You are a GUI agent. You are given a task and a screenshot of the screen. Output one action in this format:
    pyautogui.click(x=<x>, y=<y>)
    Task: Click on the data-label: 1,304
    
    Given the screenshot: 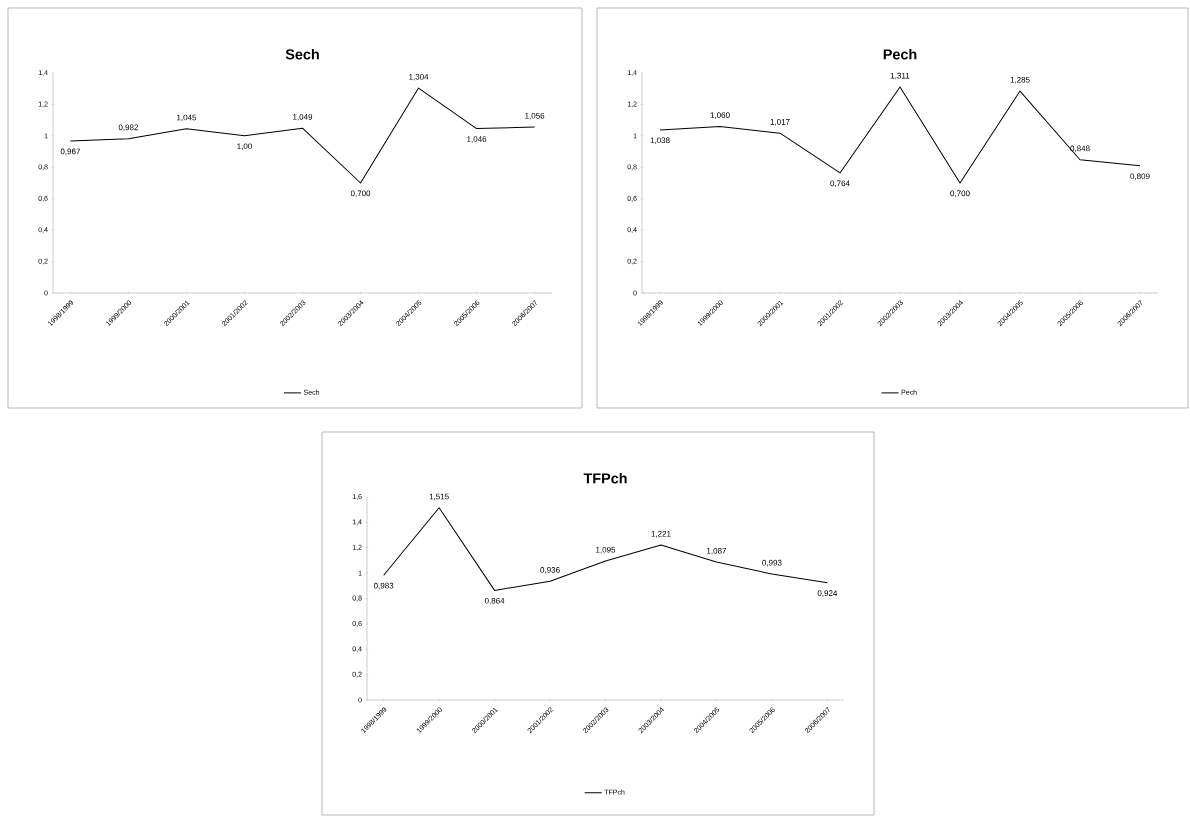 What is the action you would take?
    pyautogui.click(x=419, y=77)
    